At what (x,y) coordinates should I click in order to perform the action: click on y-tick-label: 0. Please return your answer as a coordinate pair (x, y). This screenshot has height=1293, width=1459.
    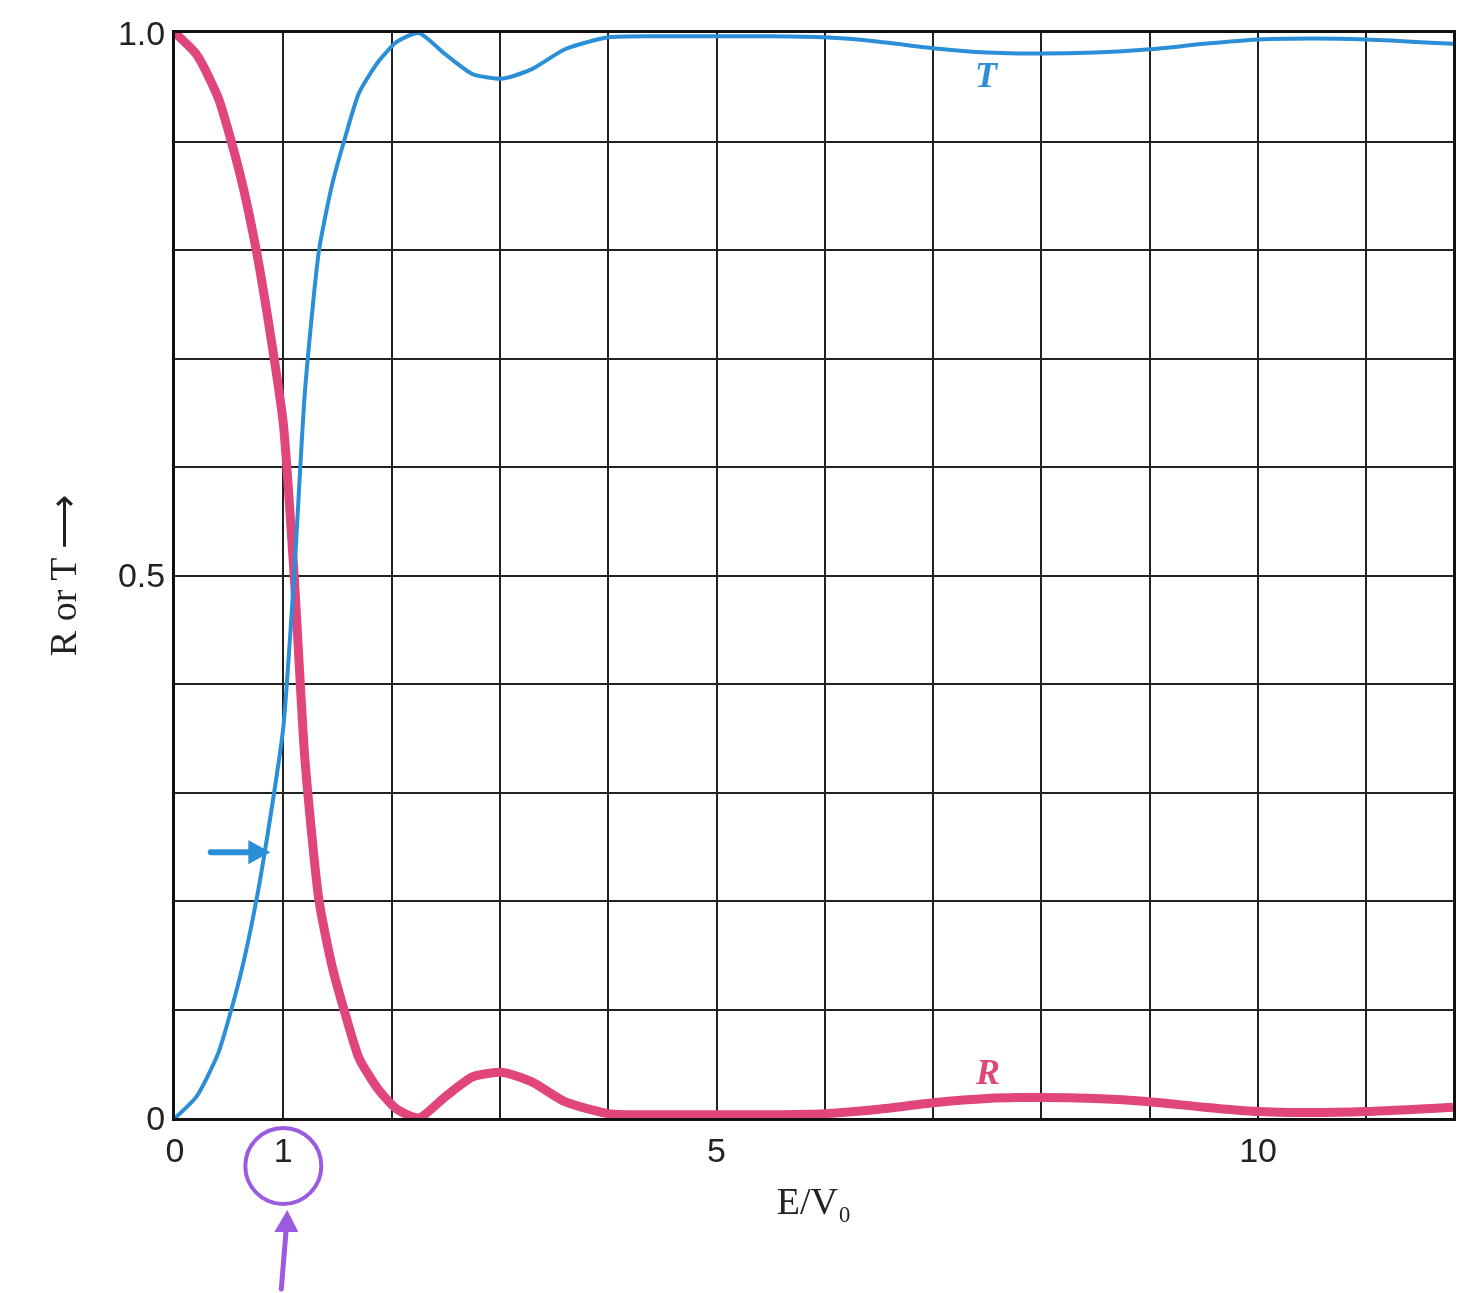
    Looking at the image, I should click on (156, 1117).